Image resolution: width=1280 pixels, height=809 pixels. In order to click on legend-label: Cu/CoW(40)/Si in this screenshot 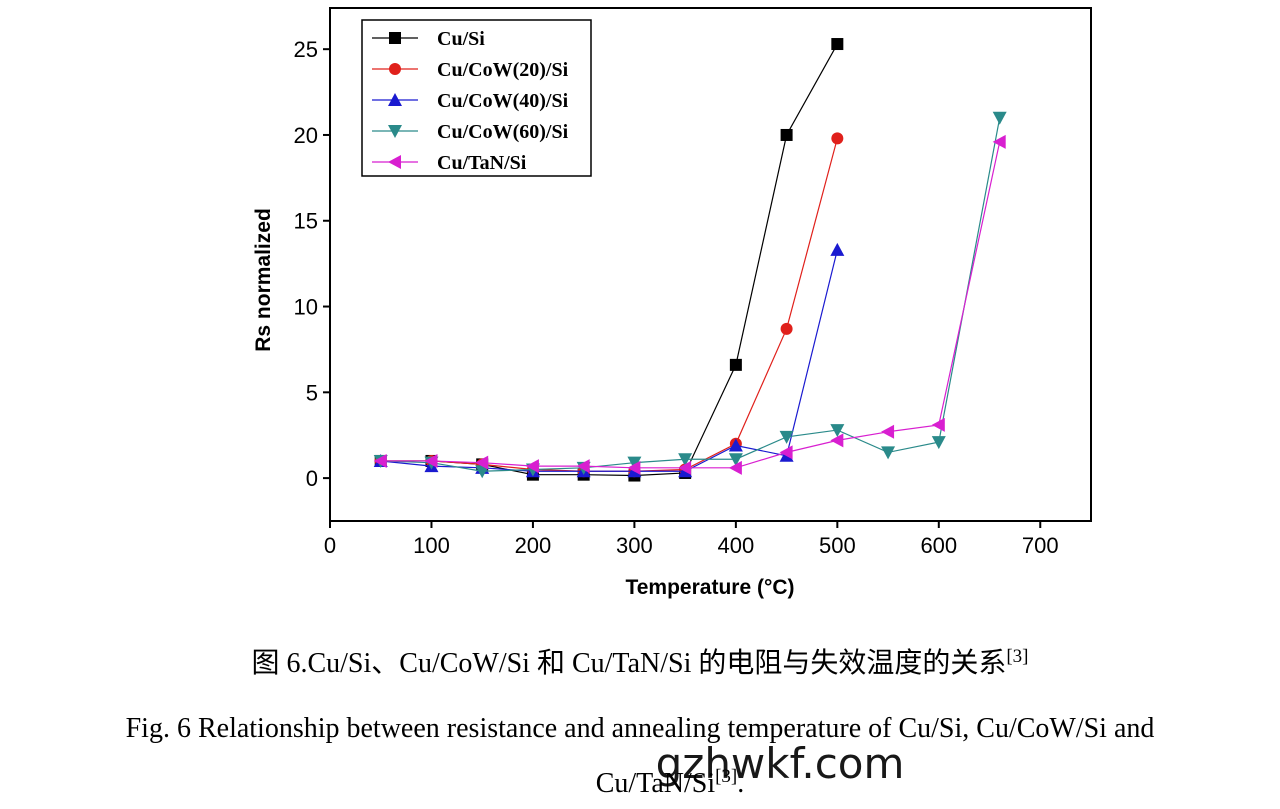, I will do `click(503, 101)`.